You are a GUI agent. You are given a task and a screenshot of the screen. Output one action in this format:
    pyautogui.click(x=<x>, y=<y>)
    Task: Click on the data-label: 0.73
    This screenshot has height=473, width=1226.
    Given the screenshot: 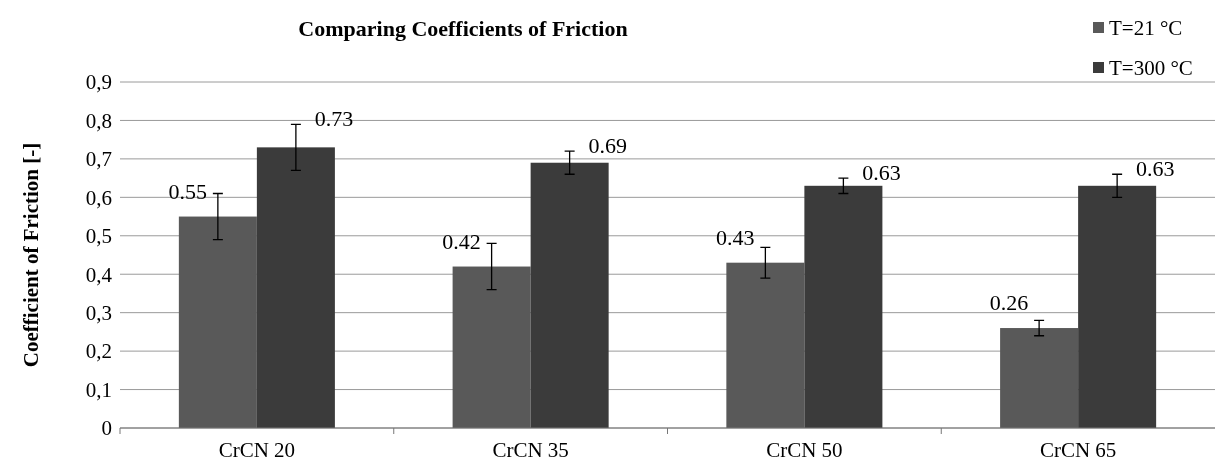 What is the action you would take?
    pyautogui.click(x=334, y=119)
    